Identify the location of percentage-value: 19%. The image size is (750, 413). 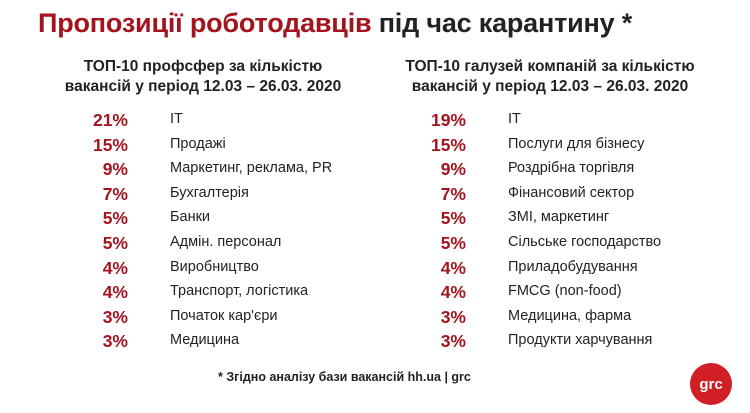
(448, 120).